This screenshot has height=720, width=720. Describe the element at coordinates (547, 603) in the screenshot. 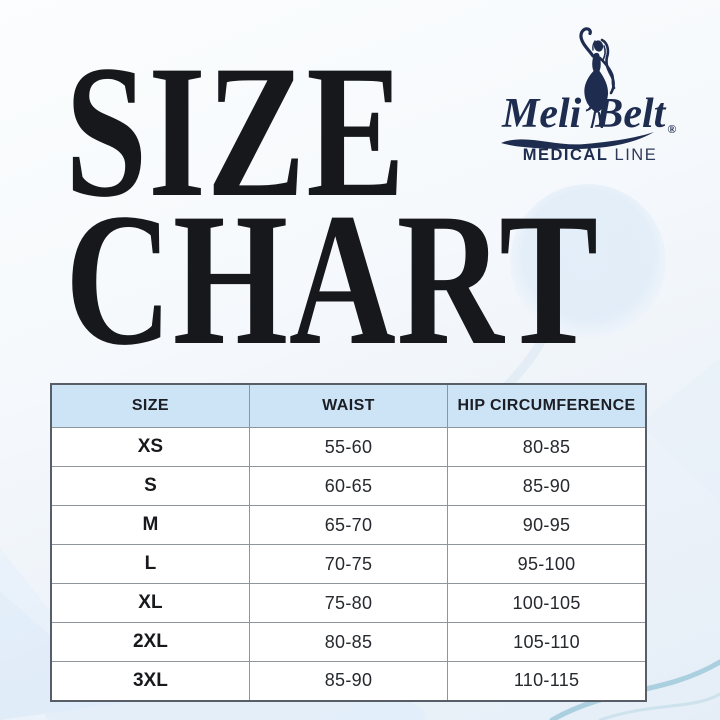

I see `hip-cell: 100-105` at that location.